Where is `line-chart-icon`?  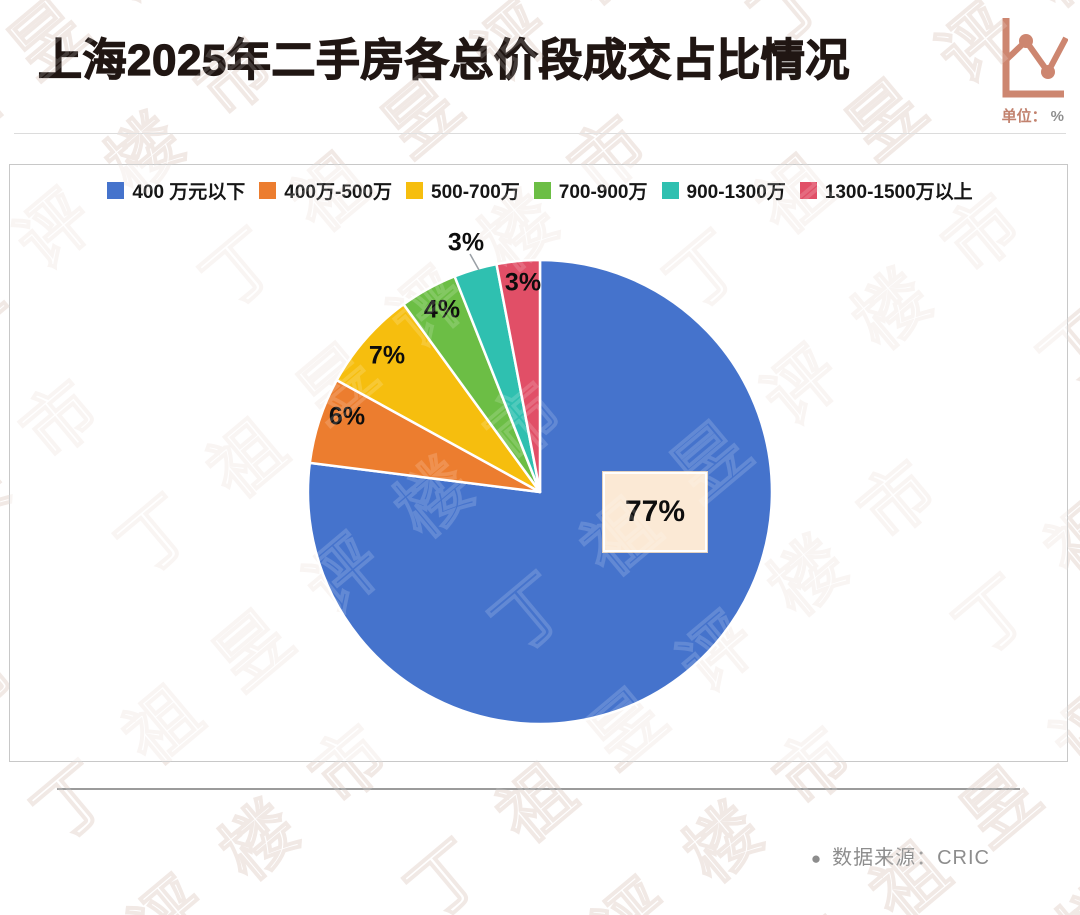 line-chart-icon is located at coordinates (1035, 58).